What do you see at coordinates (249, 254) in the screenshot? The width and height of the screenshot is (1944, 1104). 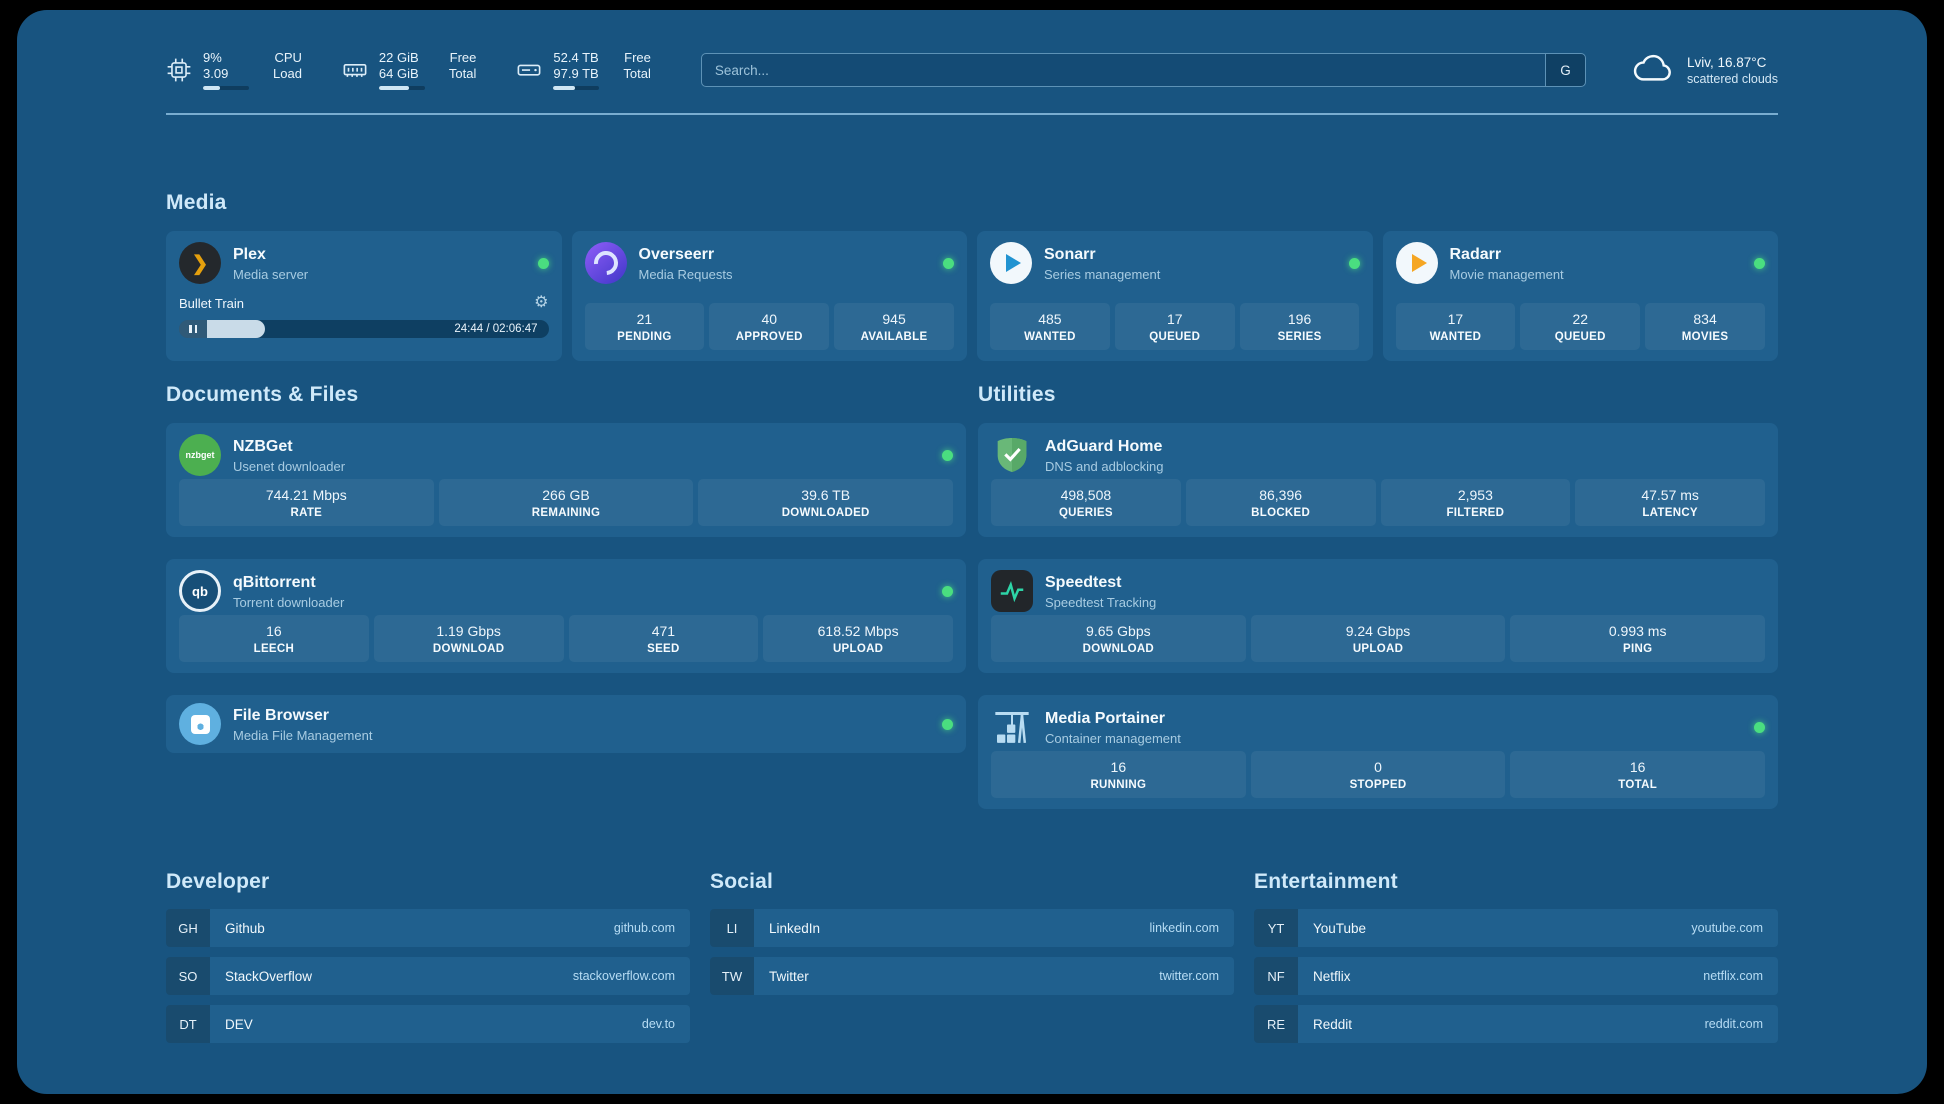 I see `app-name: Plex` at bounding box center [249, 254].